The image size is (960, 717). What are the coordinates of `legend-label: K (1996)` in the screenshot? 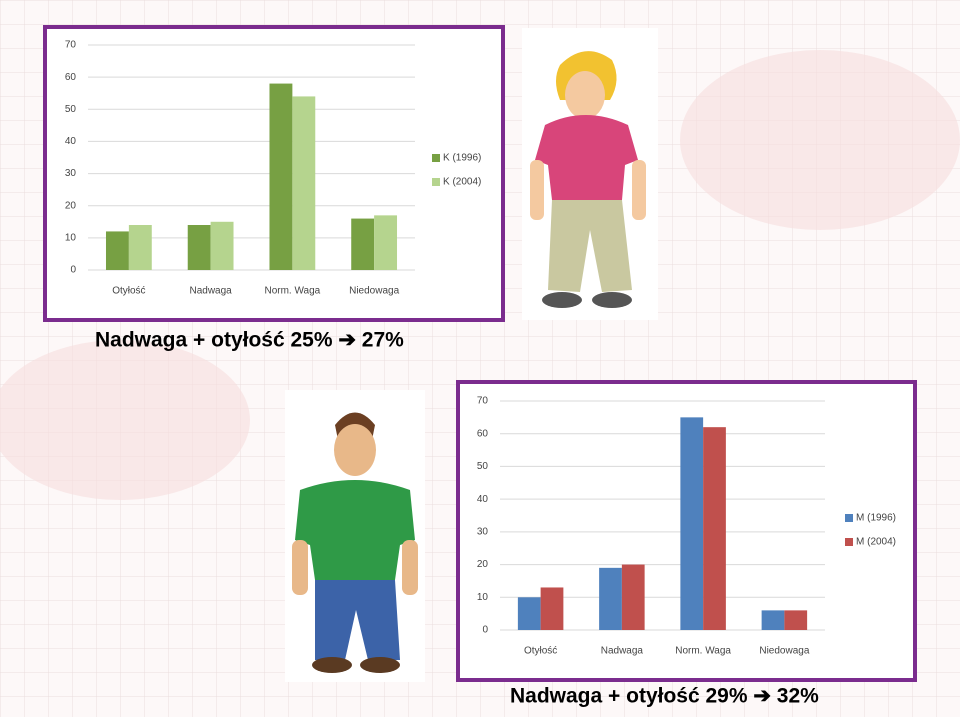 It's located at (462, 158).